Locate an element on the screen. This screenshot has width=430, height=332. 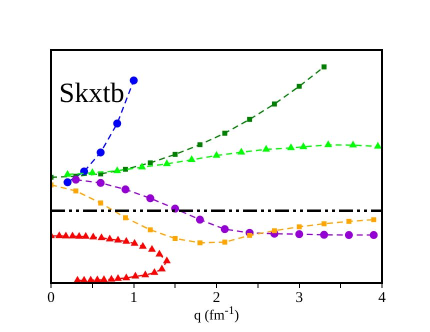
x-tick-label: 4 is located at coordinates (382, 298).